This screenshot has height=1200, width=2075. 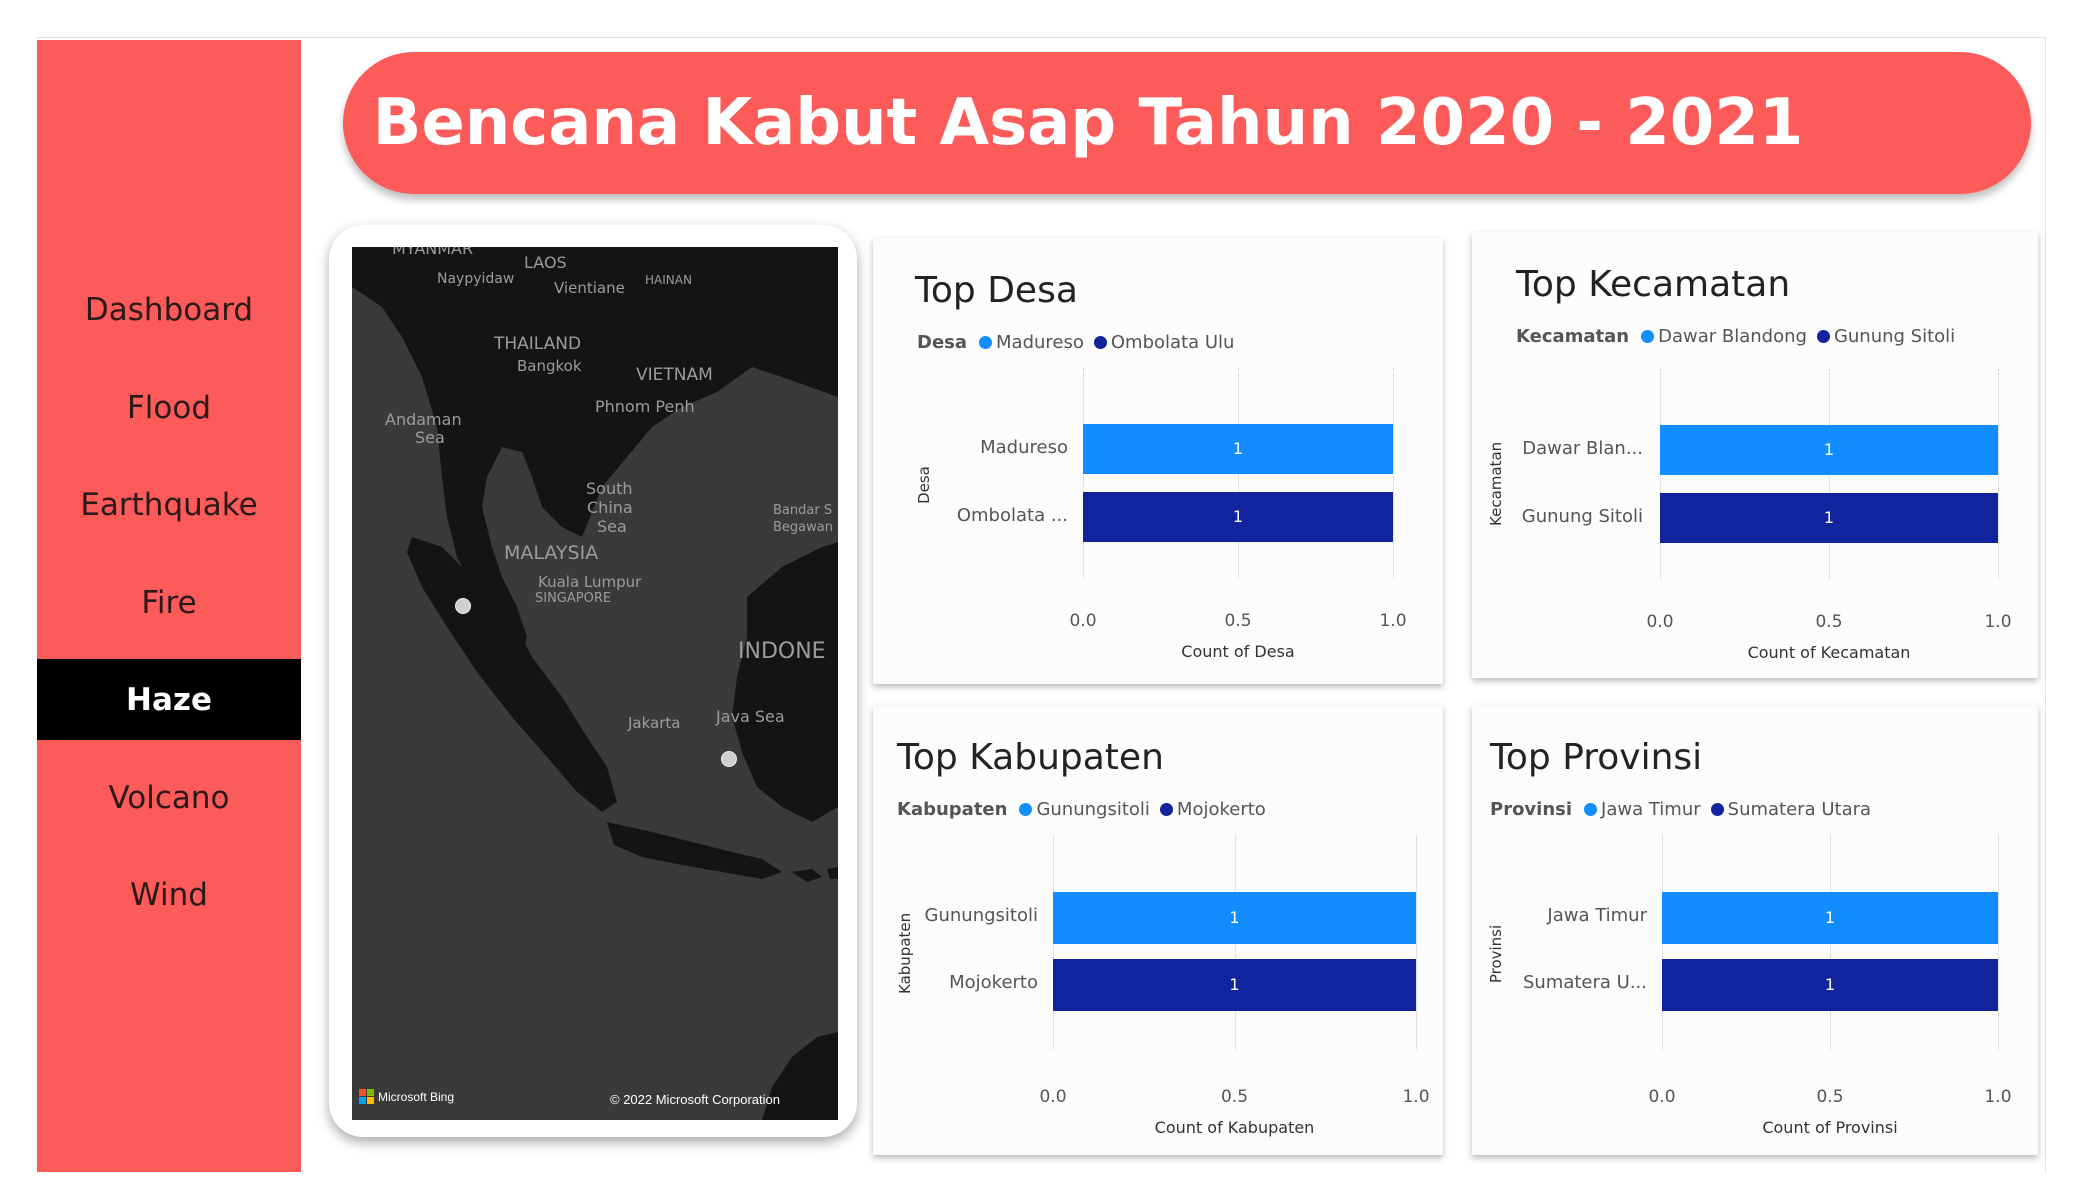 I want to click on legend-item-kecamatan-2: Gunung Sitoli, so click(x=1886, y=336).